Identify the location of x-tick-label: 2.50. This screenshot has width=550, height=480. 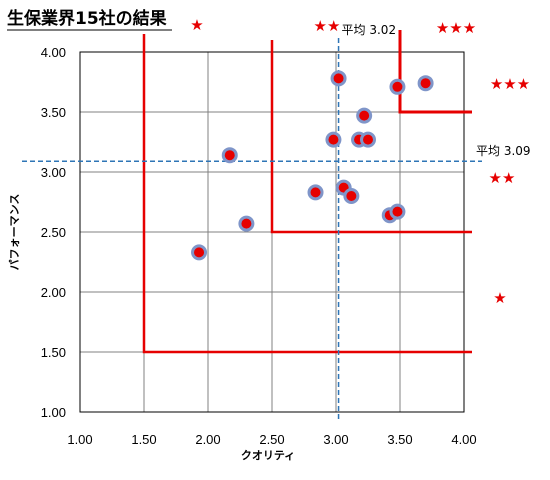
(271, 439).